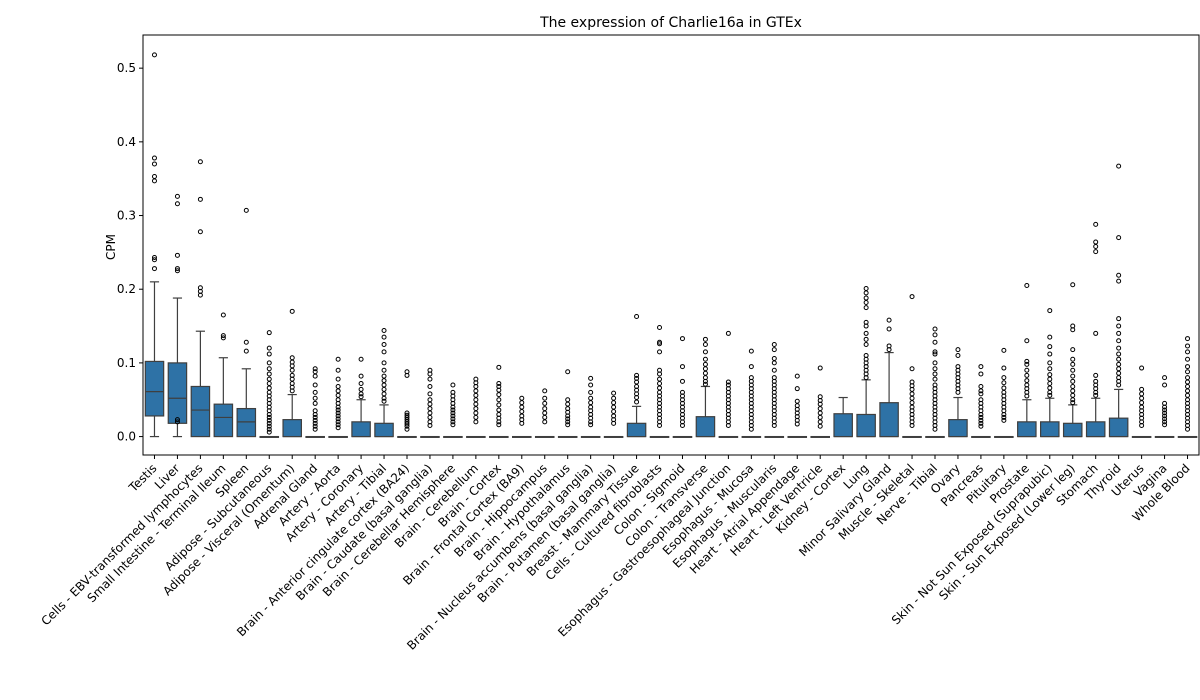 The height and width of the screenshot is (700, 1200). What do you see at coordinates (111, 247) in the screenshot?
I see `y-axis-label: CPM` at bounding box center [111, 247].